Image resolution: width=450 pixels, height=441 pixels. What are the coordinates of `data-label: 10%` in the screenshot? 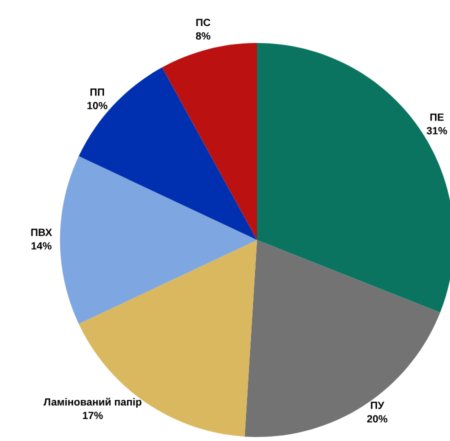 It's located at (97, 106).